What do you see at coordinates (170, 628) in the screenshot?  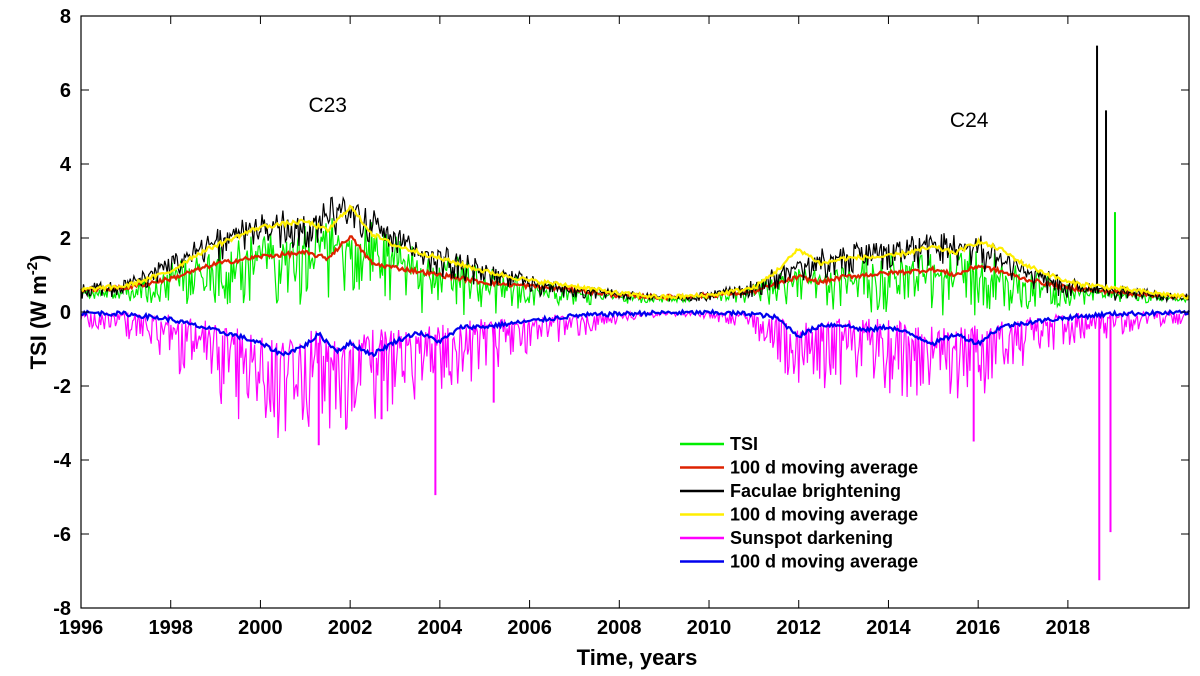 I see `x-tick-label: 1998` at bounding box center [170, 628].